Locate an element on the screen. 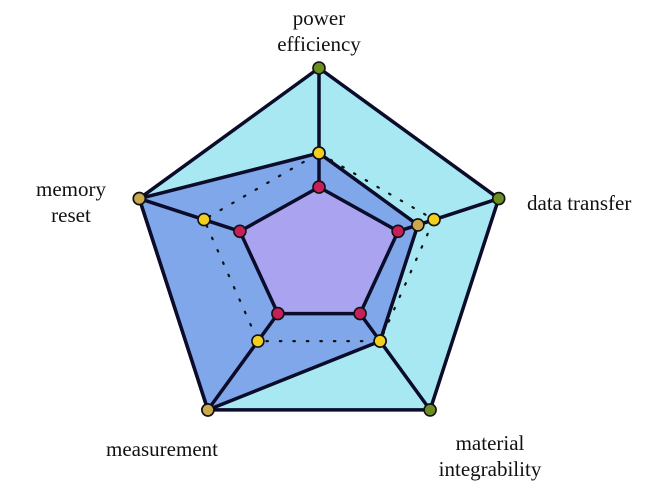  series-1-point-material is located at coordinates (430, 410).